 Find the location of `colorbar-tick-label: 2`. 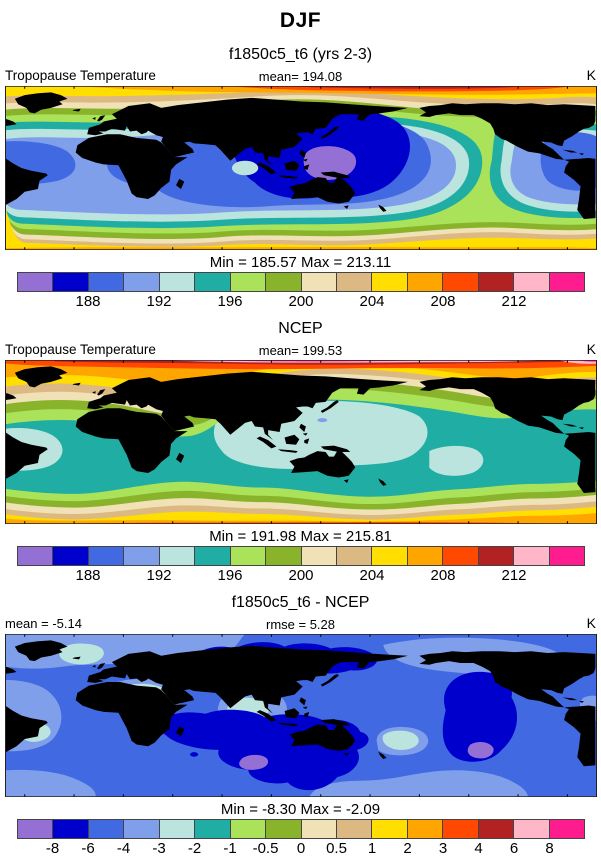

colorbar-tick-label: 2 is located at coordinates (407, 848).